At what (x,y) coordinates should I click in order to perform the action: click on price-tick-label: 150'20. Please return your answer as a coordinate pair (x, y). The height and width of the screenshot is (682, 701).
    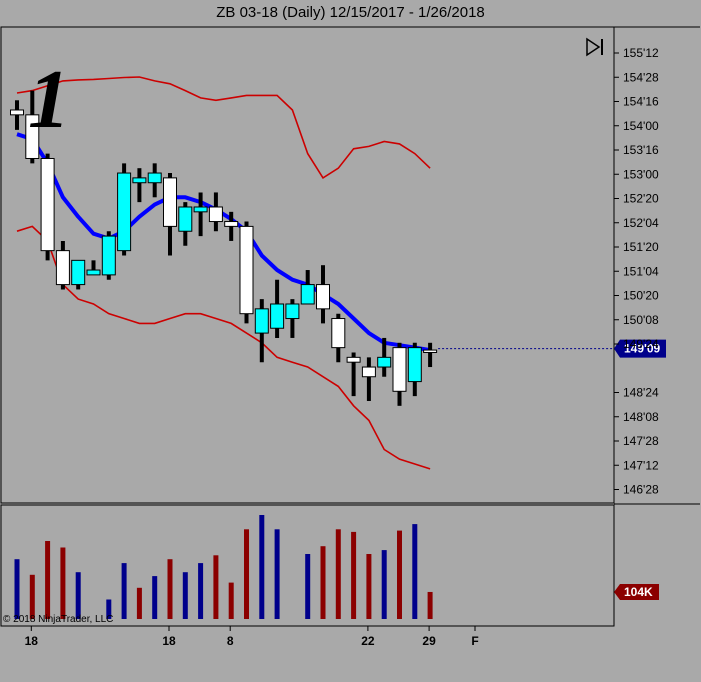
    Looking at the image, I should click on (641, 296).